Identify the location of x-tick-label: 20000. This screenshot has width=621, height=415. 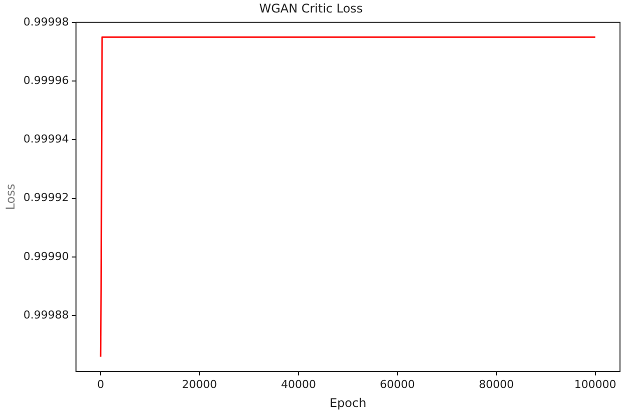
(200, 384).